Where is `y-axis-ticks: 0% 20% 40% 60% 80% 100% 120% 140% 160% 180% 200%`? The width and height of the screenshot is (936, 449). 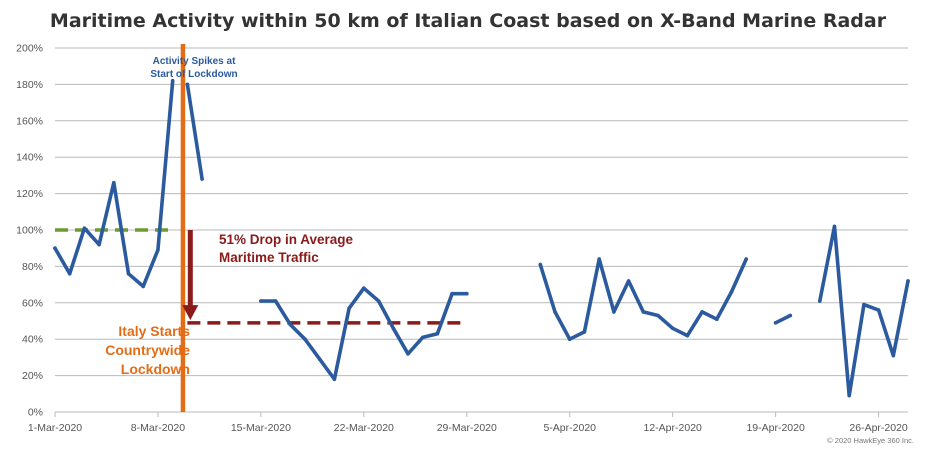
y-axis-ticks: 0% 20% 40% 60% 80% 100% 120% 140% 160% 180% 200% is located at coordinates (29, 231).